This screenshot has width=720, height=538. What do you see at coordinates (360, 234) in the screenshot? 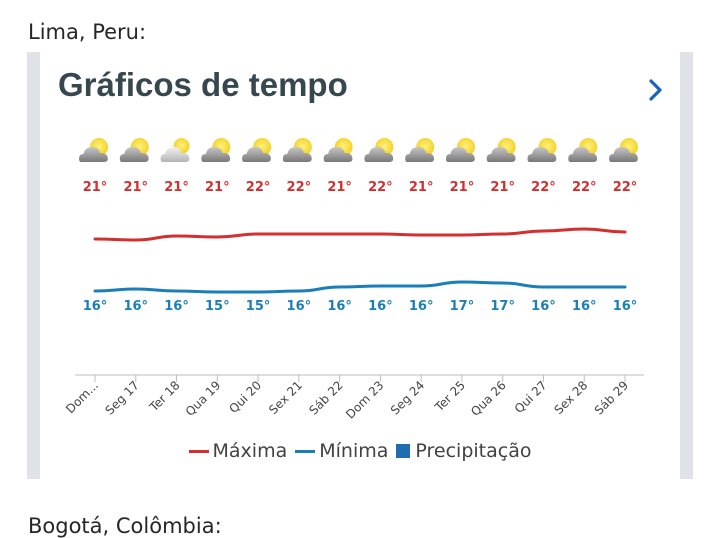
I see `max-temp-line` at bounding box center [360, 234].